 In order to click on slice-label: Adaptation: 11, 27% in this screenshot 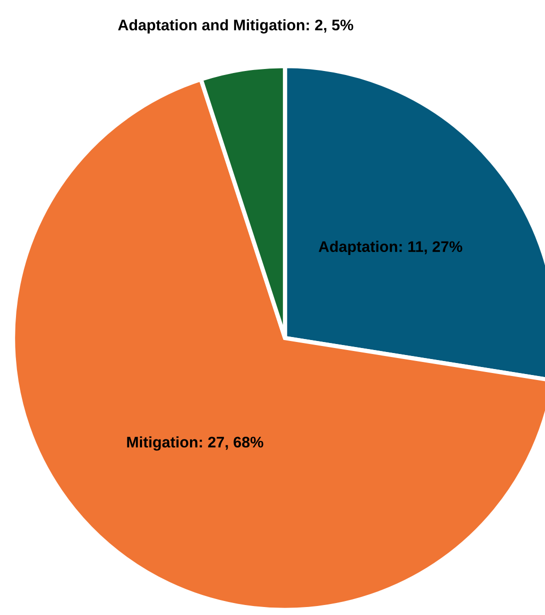, I will do `click(390, 248)`.